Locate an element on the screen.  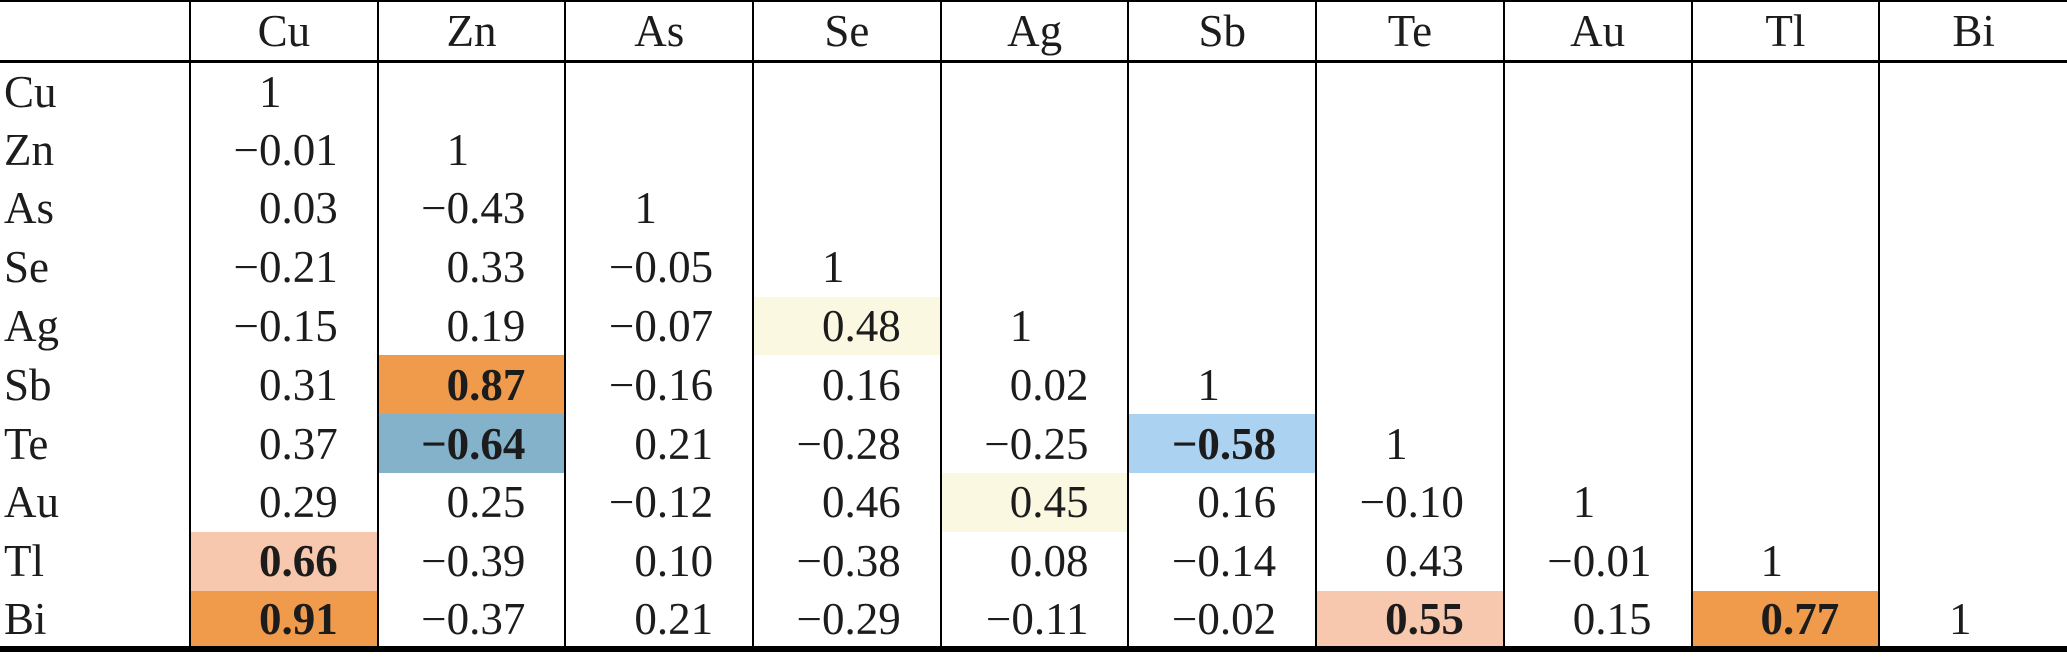
cell-value: −0.12 is located at coordinates (661, 502).